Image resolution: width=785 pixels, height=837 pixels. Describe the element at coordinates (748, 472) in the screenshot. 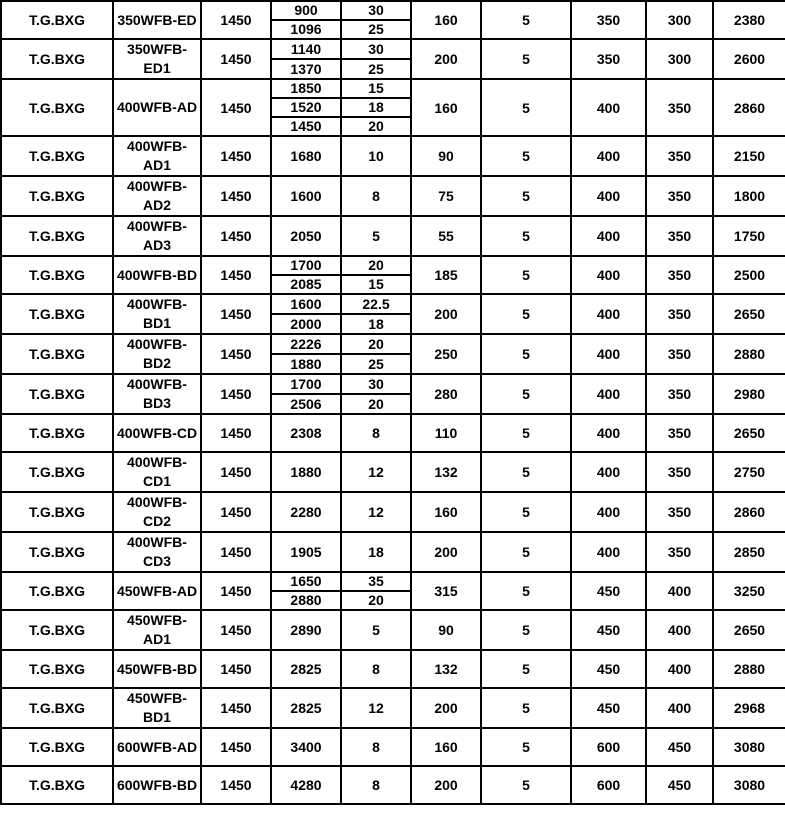

I see `value-cell: 2750` at that location.